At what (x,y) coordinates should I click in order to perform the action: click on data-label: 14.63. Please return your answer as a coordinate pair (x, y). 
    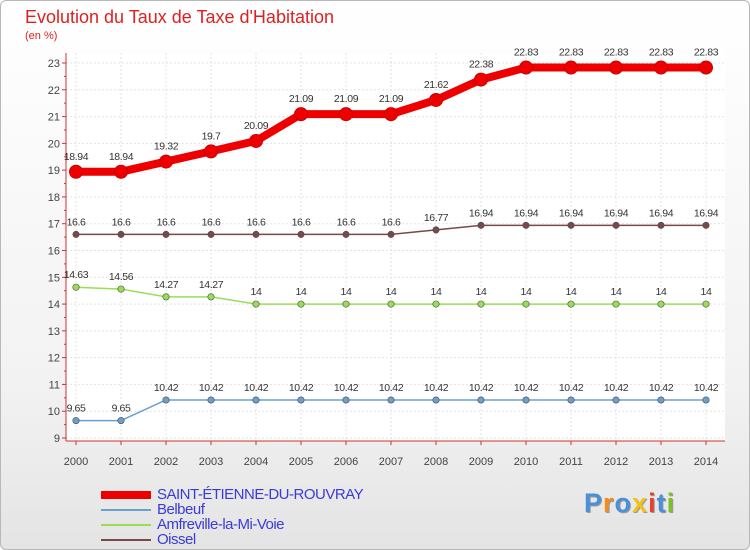
    Looking at the image, I should click on (76, 275).